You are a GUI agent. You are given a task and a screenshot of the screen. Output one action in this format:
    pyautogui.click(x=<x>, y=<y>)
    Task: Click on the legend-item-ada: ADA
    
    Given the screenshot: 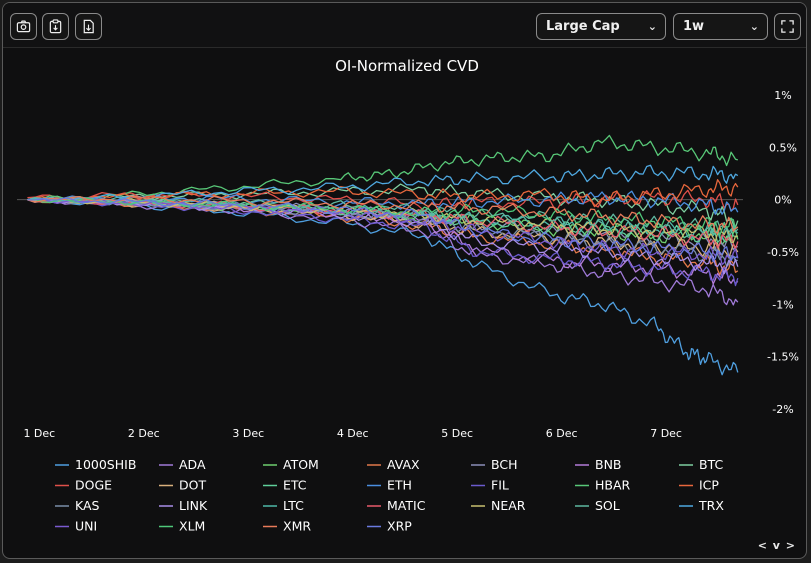 What is the action you would take?
    pyautogui.click(x=182, y=464)
    